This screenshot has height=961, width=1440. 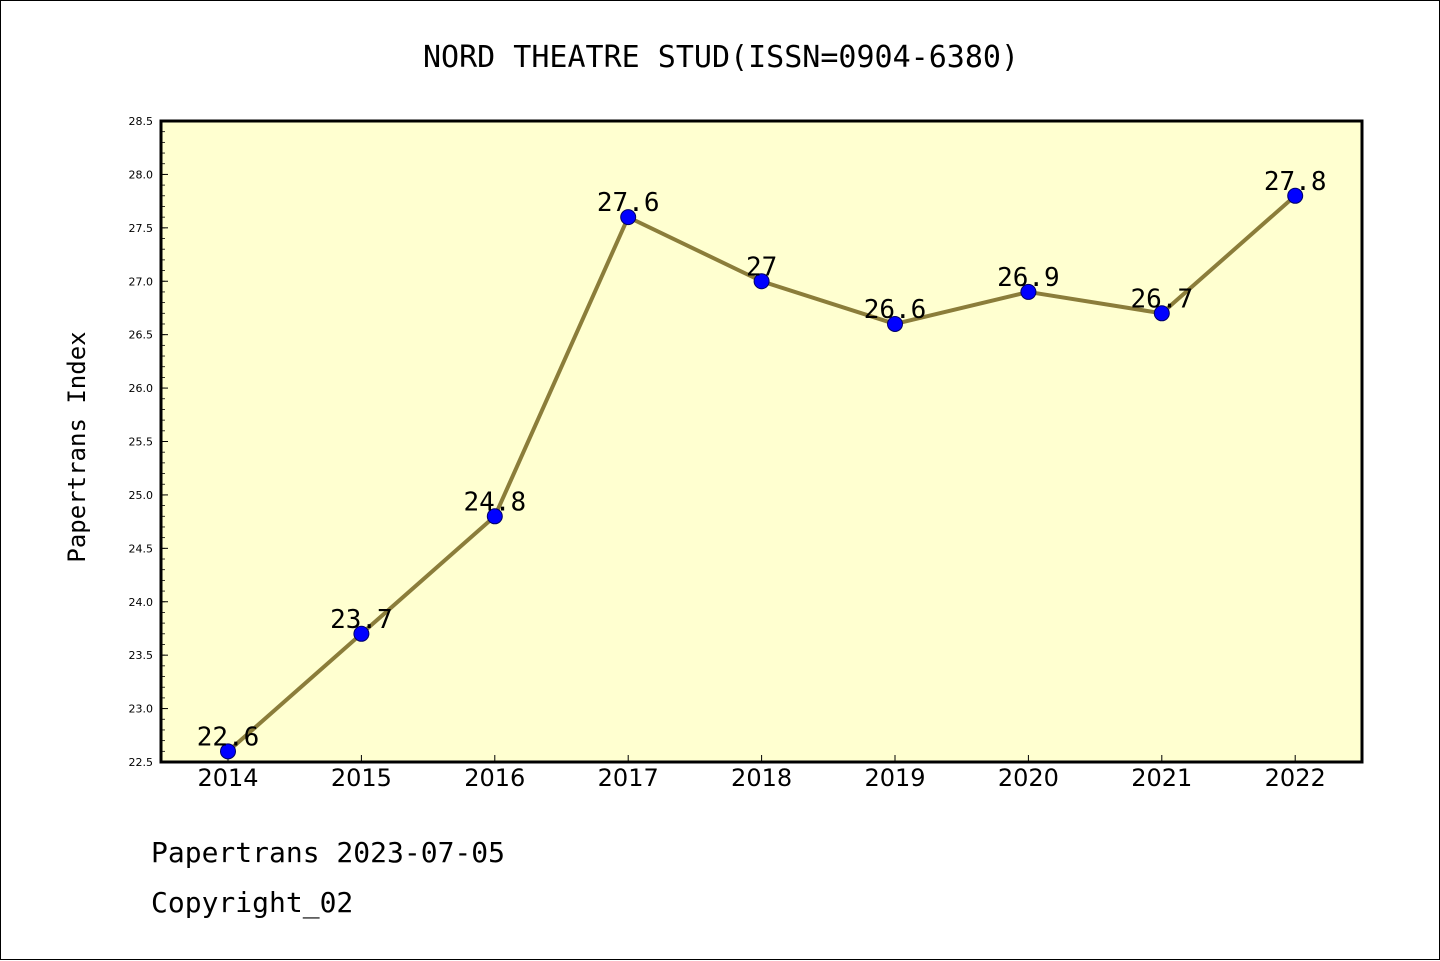 What do you see at coordinates (1295, 182) in the screenshot?
I see `data-label: 27.8` at bounding box center [1295, 182].